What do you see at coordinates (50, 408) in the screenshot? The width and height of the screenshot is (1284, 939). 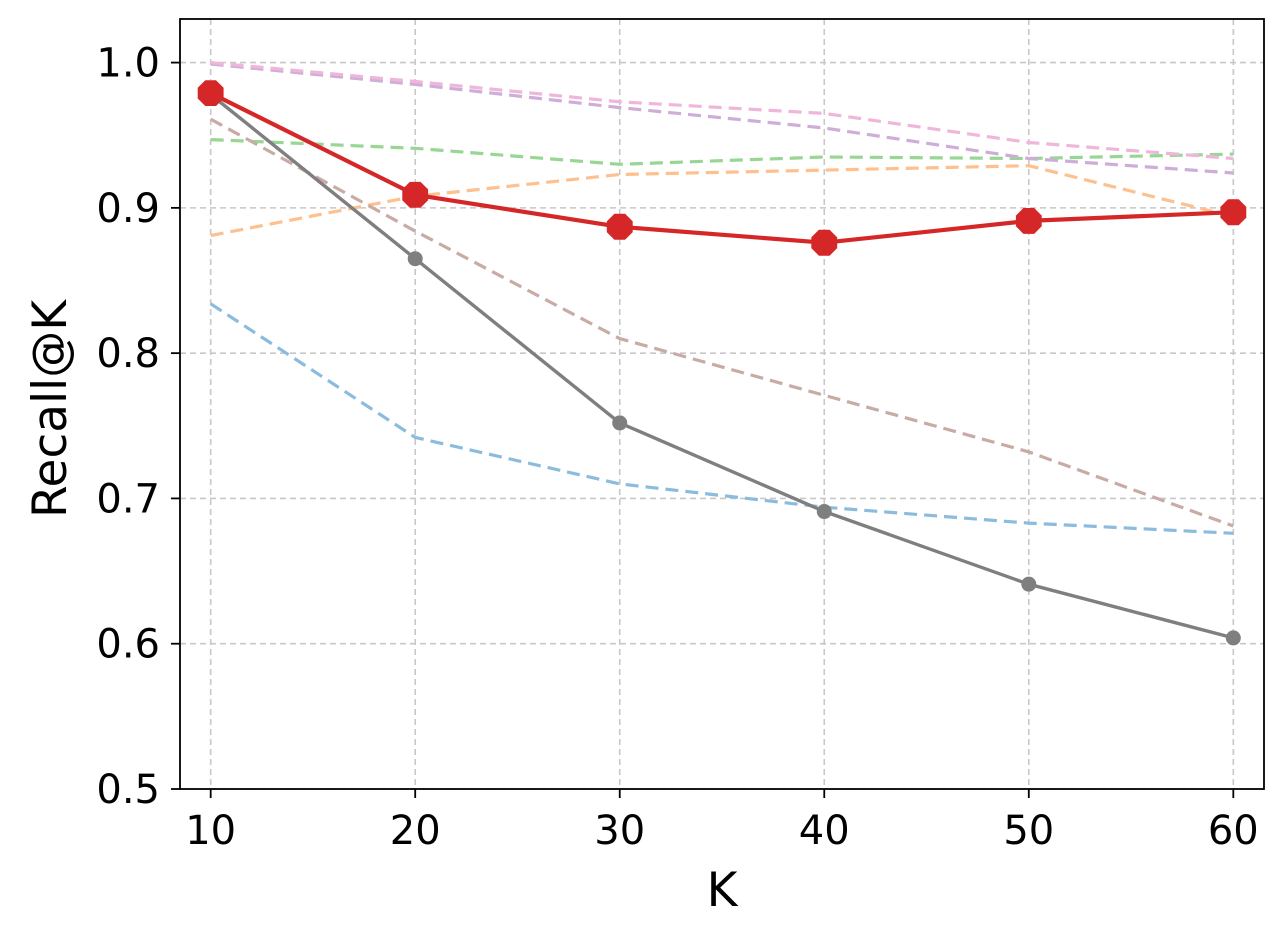 I see `y-axis-label: Recall@K` at bounding box center [50, 408].